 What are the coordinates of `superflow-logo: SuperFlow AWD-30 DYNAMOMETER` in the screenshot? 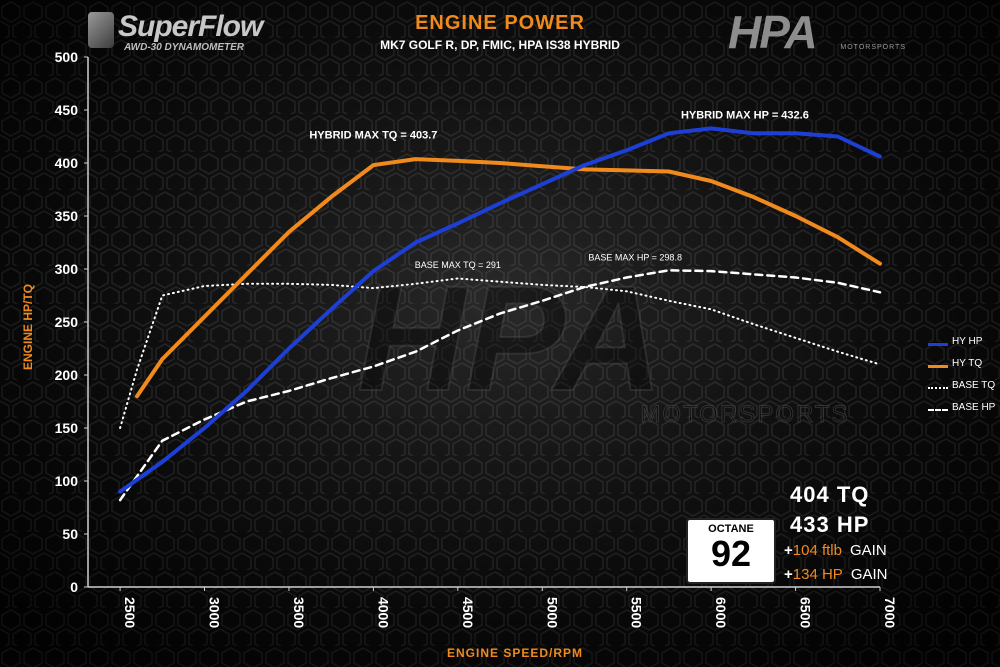 It's located at (180, 32).